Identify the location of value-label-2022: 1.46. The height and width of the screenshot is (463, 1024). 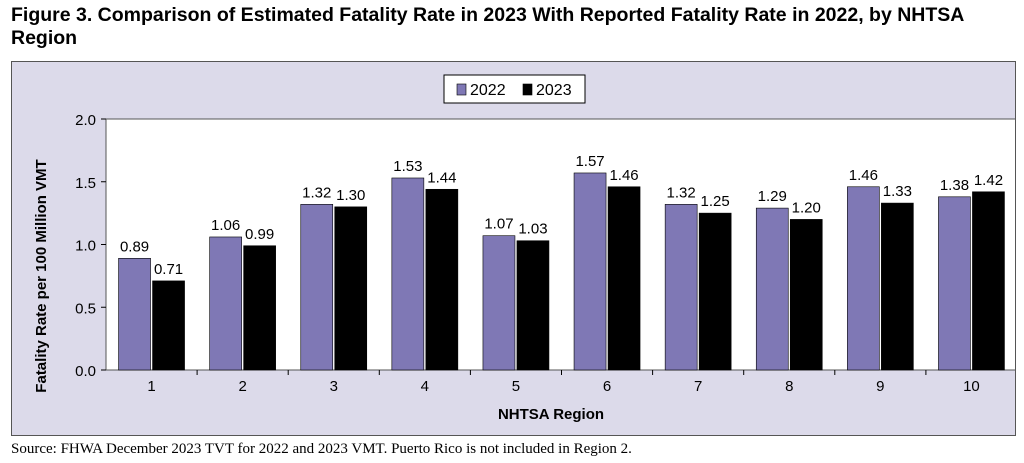
(863, 175).